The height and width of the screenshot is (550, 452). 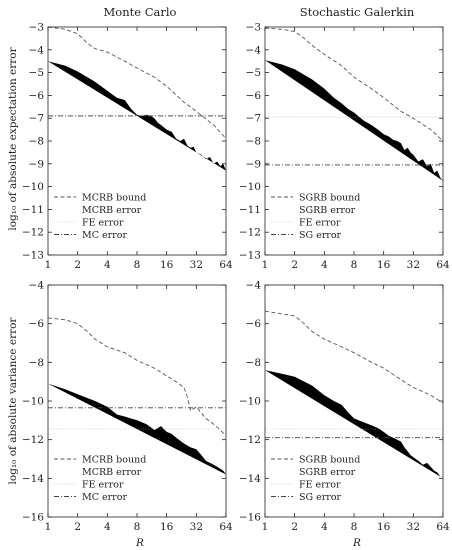 What do you see at coordinates (139, 543) in the screenshot?
I see `xlabel-left: R` at bounding box center [139, 543].